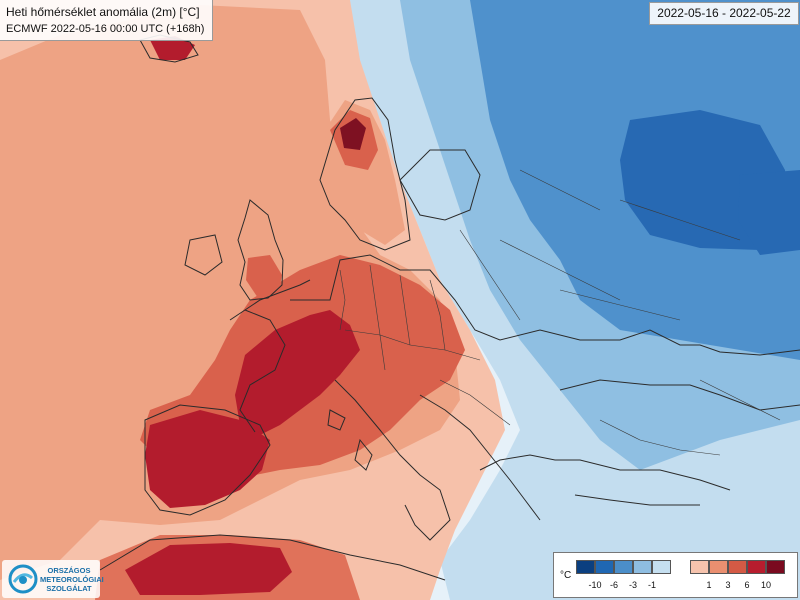 The width and height of the screenshot is (800, 600). What do you see at coordinates (651, 585) in the screenshot?
I see `legend-label-cold-4: -1` at bounding box center [651, 585].